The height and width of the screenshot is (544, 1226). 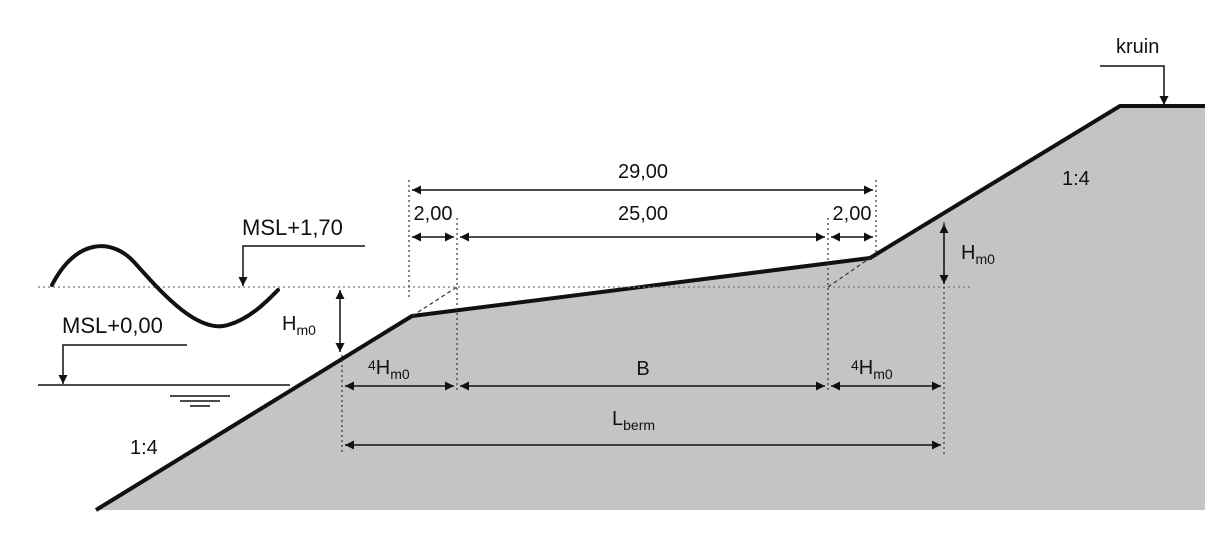 I want to click on wave-curve, so click(x=165, y=286).